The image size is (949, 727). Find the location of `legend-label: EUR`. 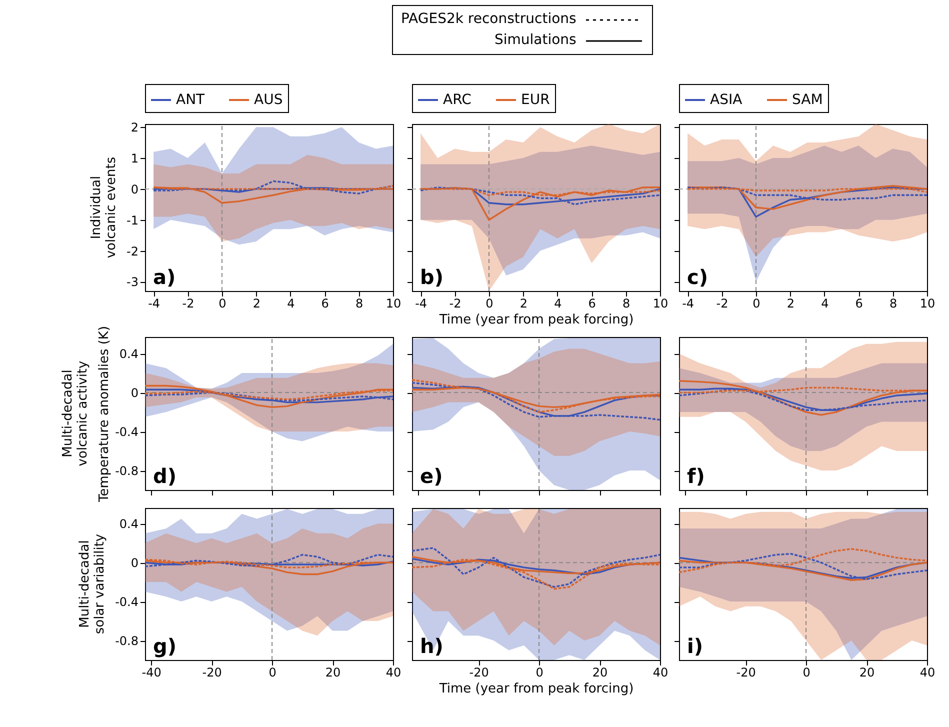

legend-label: EUR is located at coordinates (535, 100).